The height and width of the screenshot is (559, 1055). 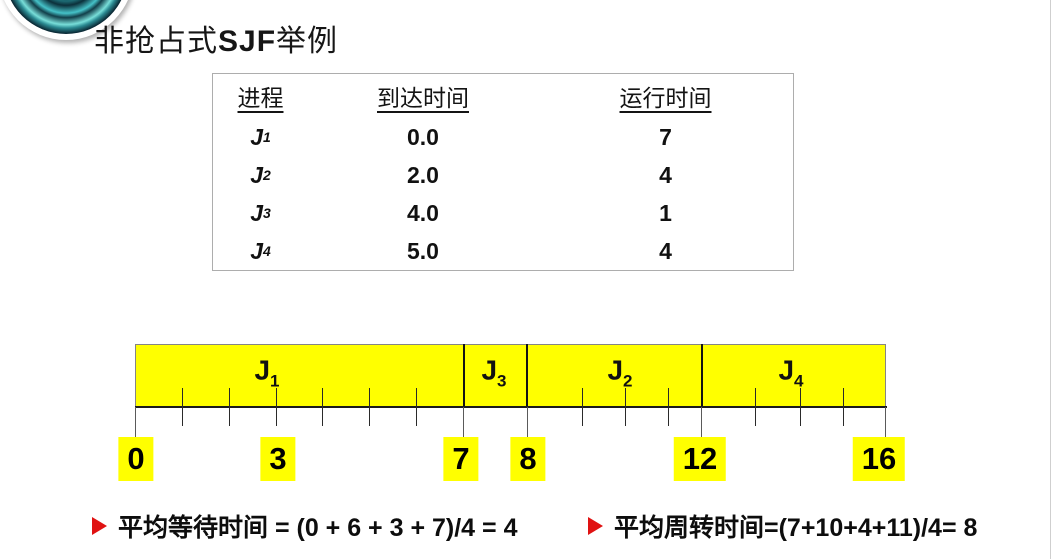 What do you see at coordinates (461, 459) in the screenshot?
I see `time-label-7: 7` at bounding box center [461, 459].